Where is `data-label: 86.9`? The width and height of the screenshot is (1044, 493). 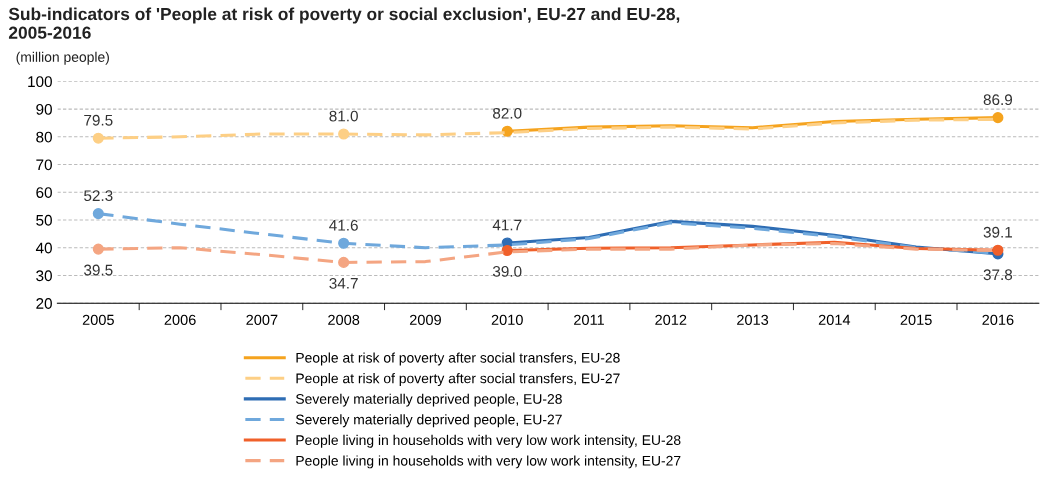 data-label: 86.9 is located at coordinates (998, 100).